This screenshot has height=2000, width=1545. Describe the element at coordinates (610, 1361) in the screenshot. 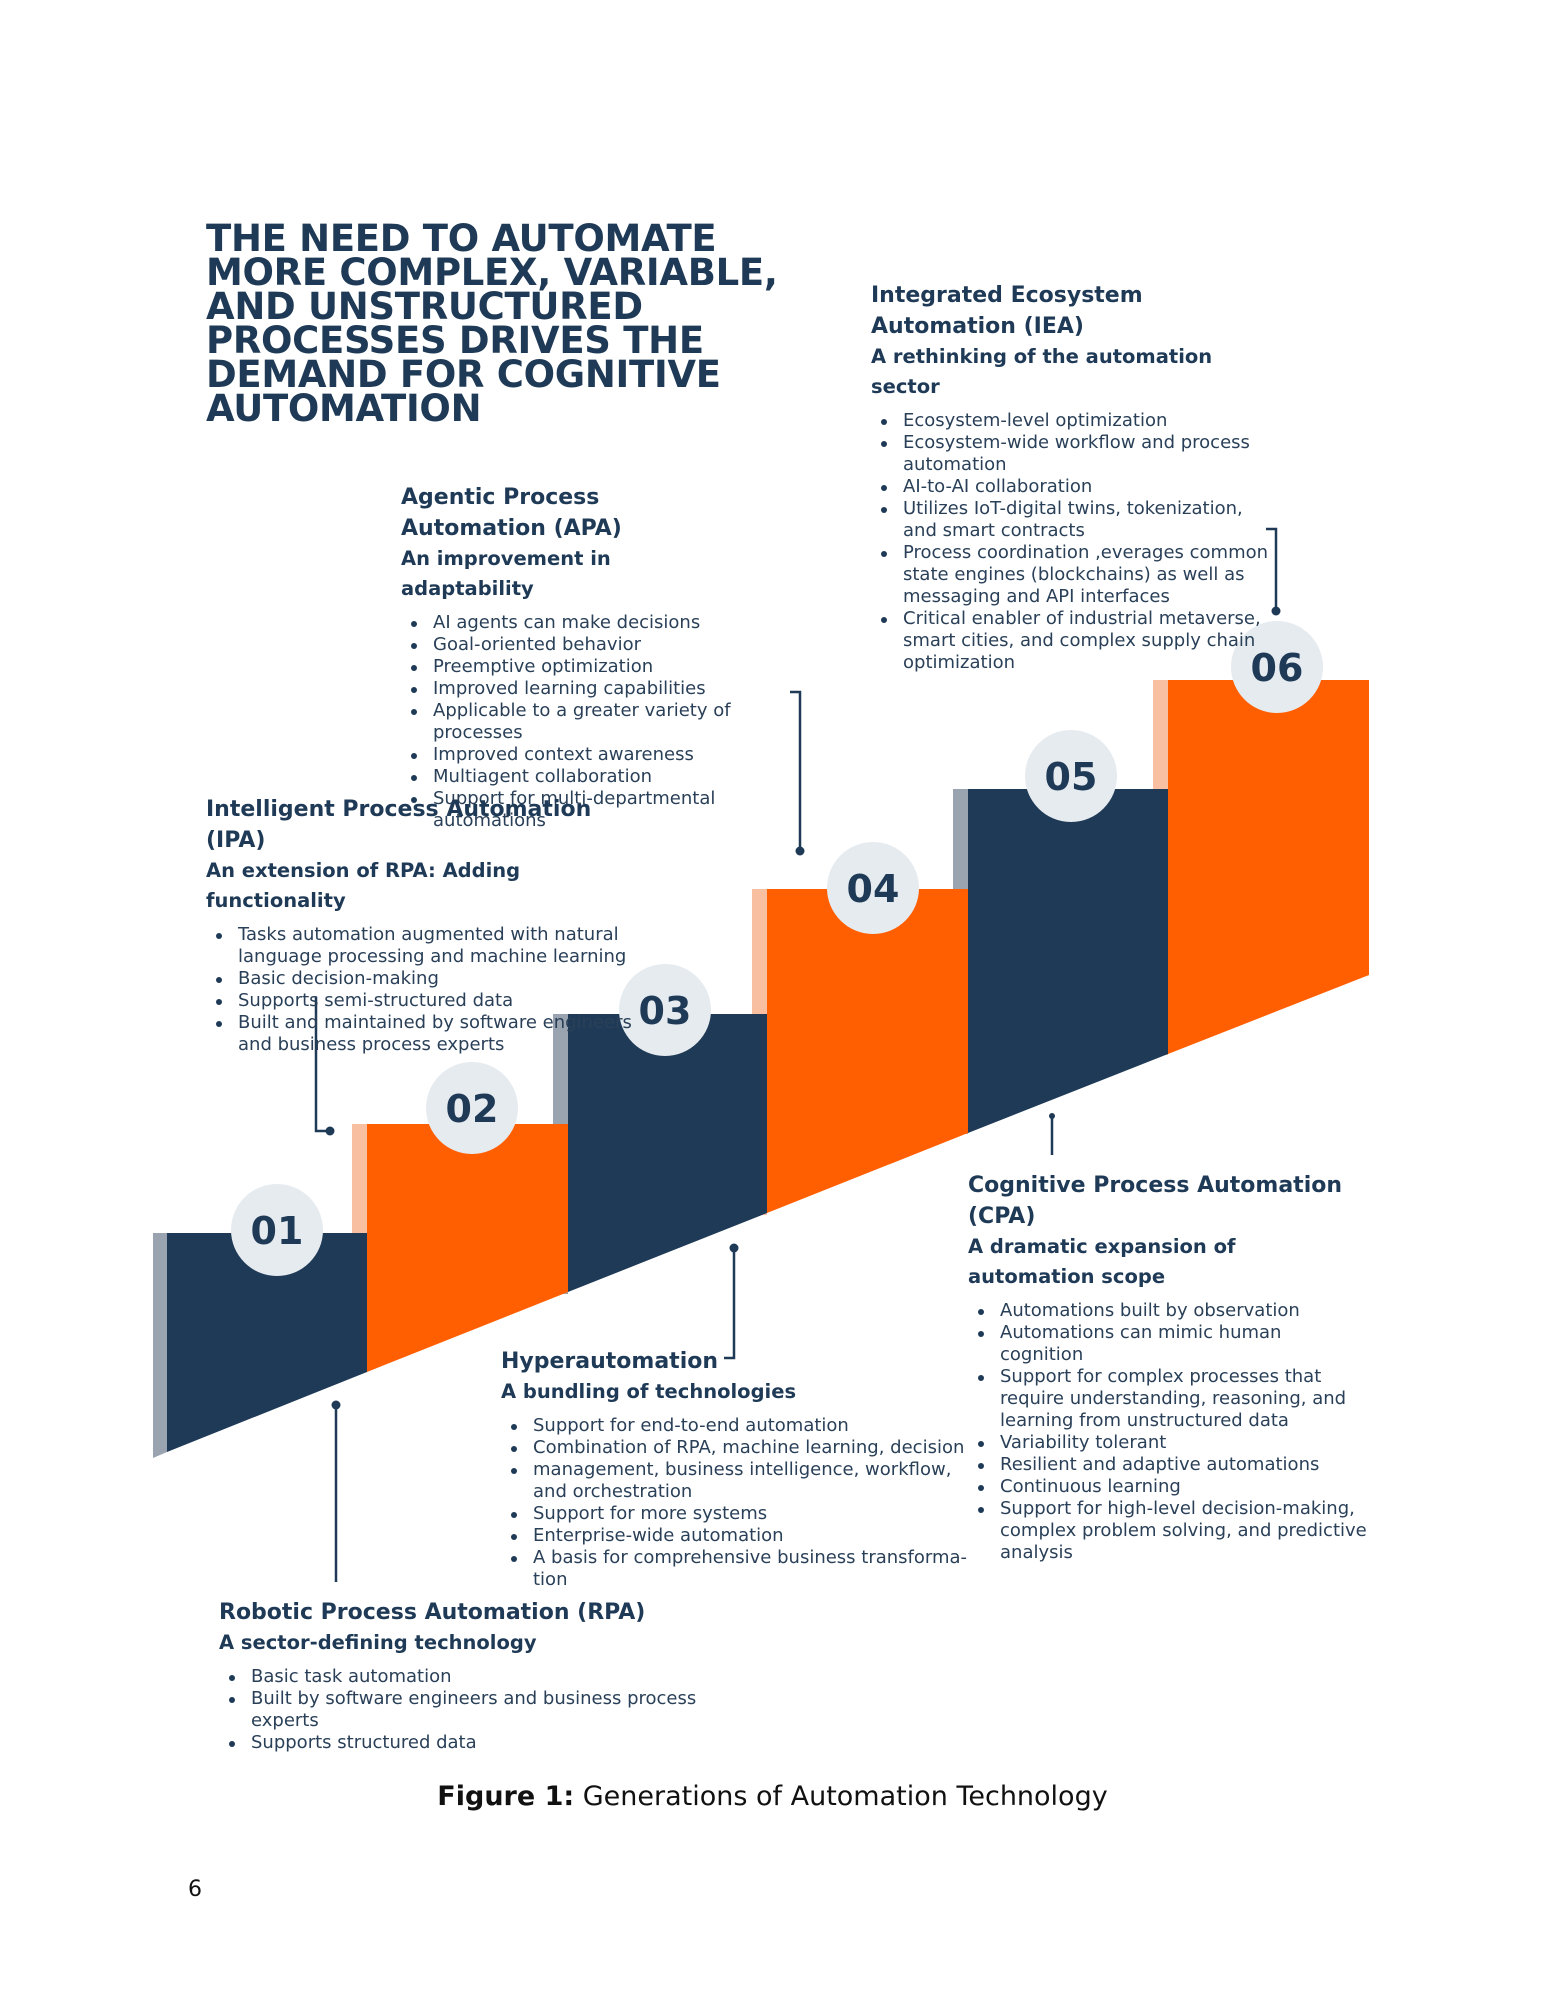

I see `stage-hyperautomation-title: Hyperautomation` at that location.